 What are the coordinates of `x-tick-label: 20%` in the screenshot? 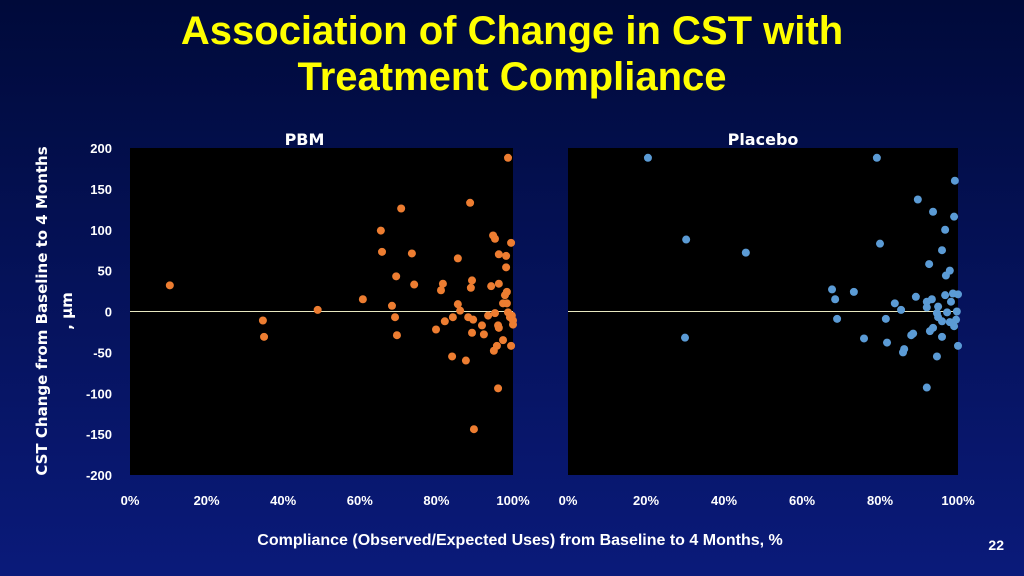 It's located at (646, 500).